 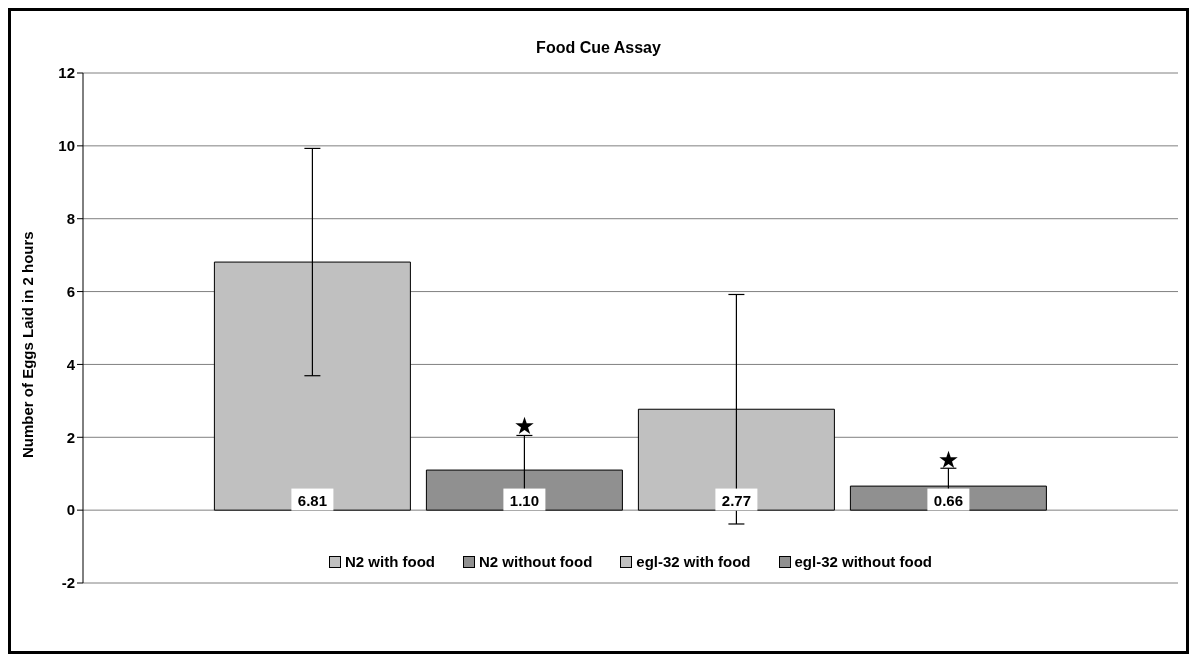 What do you see at coordinates (862, 562) in the screenshot?
I see `legend-label: egl-32 without food` at bounding box center [862, 562].